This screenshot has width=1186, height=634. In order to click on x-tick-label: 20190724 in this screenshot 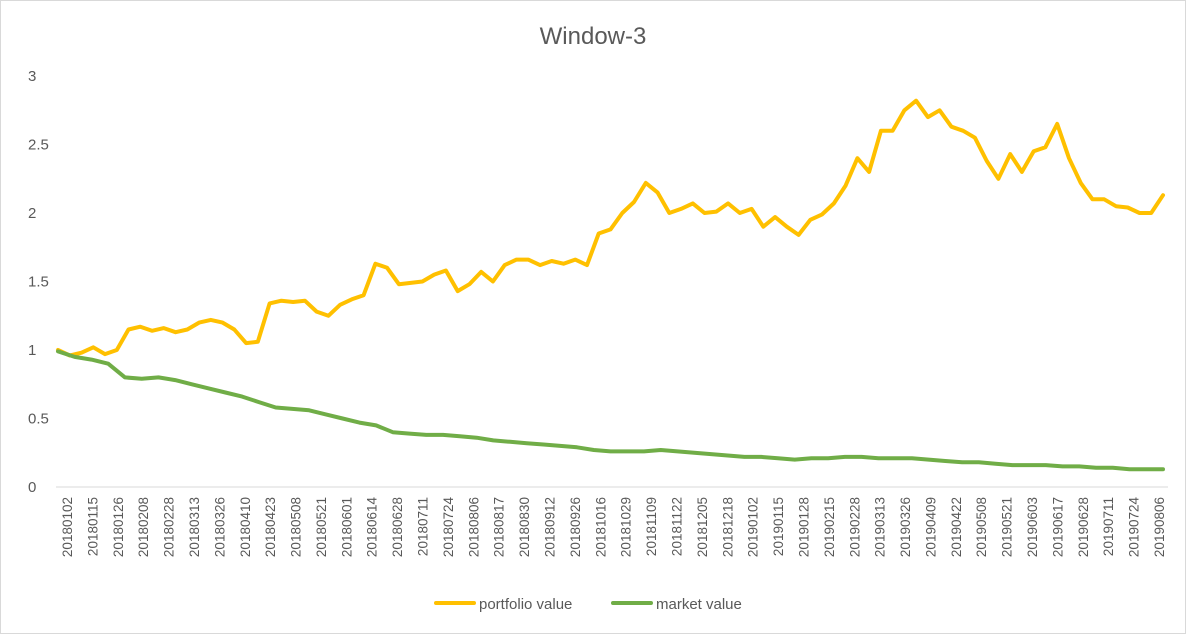, I will do `click(1134, 527)`.